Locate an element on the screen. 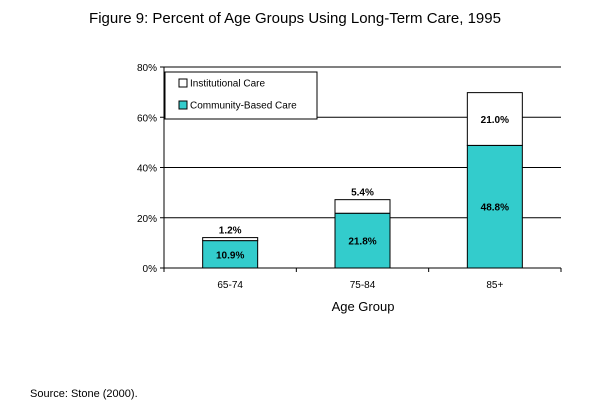  legend-entry: Community-Based Care is located at coordinates (243, 106).